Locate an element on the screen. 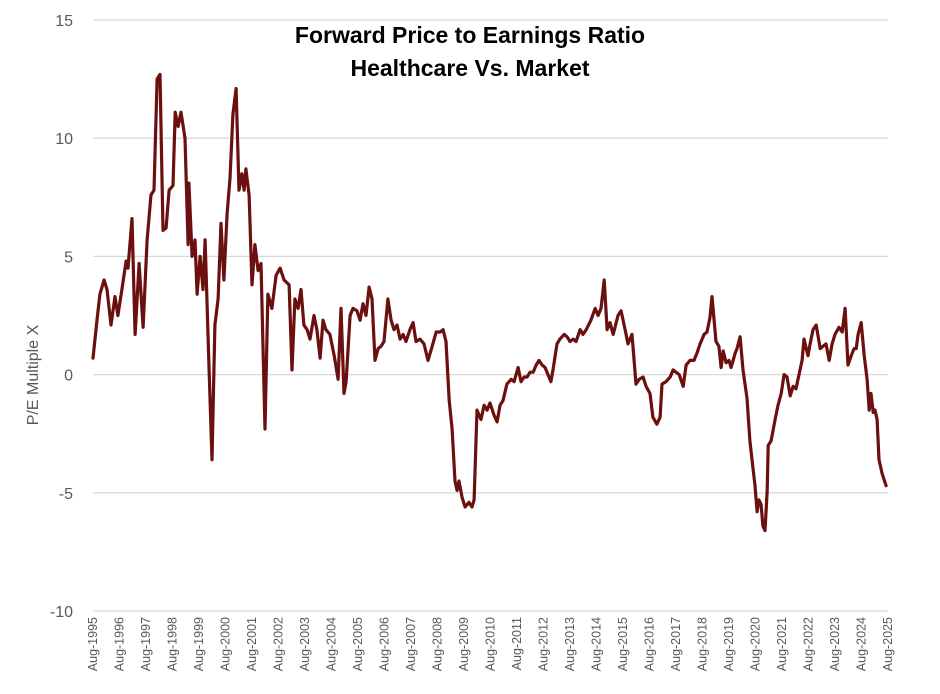  x-tick-label: Aug-2023 is located at coordinates (835, 644).